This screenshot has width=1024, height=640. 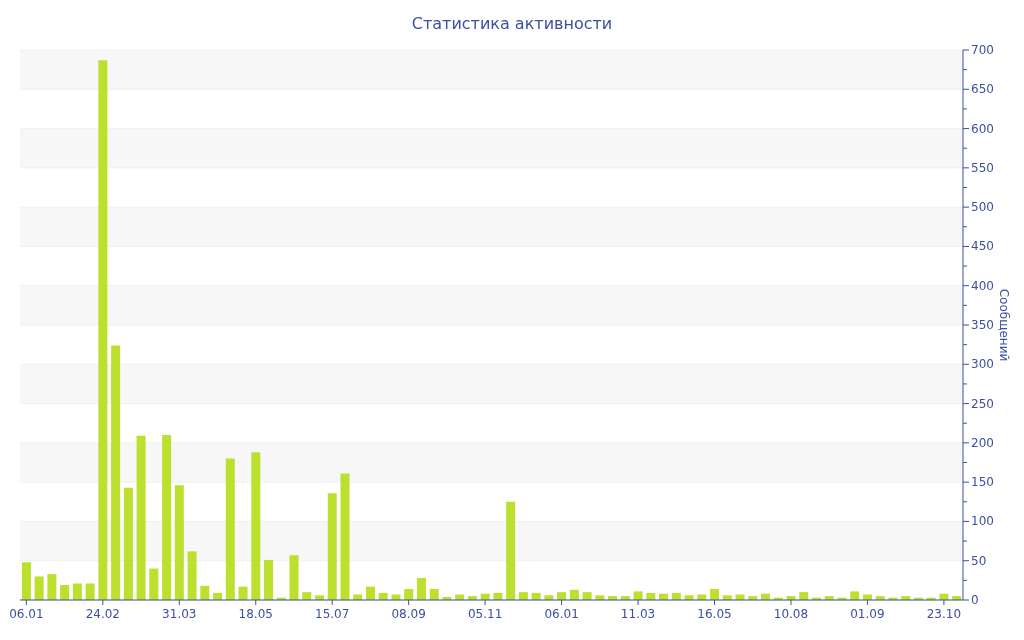 I want to click on y-tick-label: 700, so click(x=982, y=50).